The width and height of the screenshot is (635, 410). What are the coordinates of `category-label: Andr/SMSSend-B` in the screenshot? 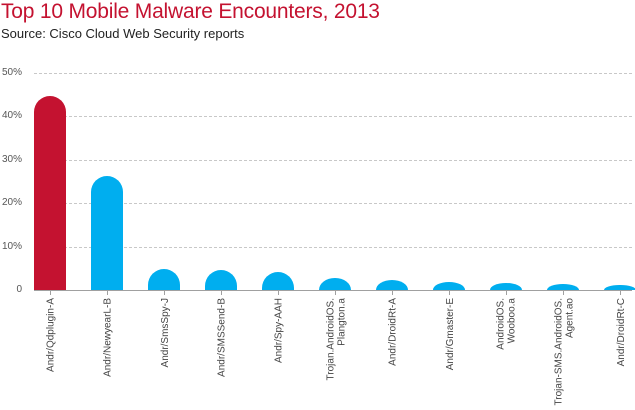 It's located at (222, 337).